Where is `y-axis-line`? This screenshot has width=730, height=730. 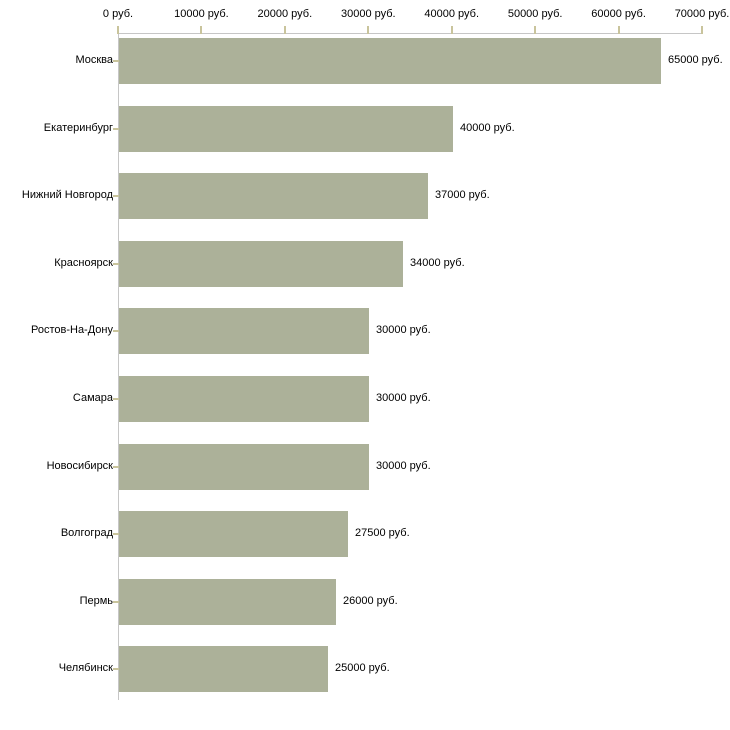 y-axis-line is located at coordinates (118, 366).